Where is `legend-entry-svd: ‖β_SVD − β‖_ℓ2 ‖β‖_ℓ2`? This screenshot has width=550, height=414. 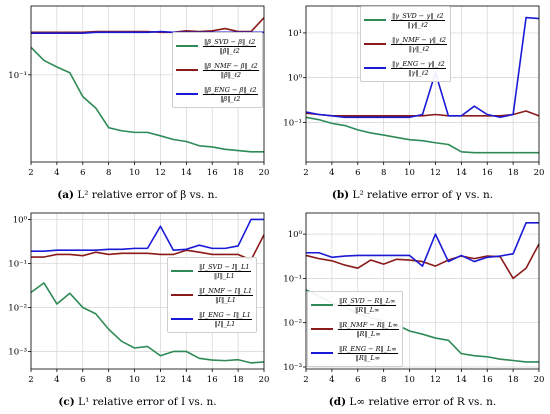 legend-entry-svd: ‖β_SVD − β‖_ℓ2 ‖β‖_ℓ2 is located at coordinates (217, 46).